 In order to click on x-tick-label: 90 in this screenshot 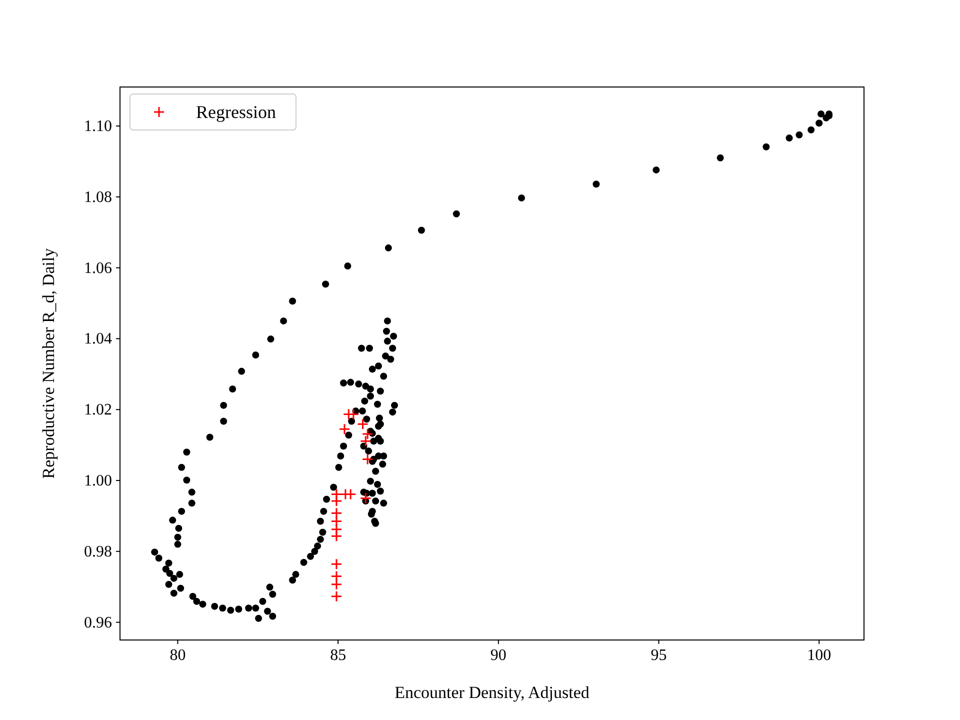, I will do `click(498, 655)`.